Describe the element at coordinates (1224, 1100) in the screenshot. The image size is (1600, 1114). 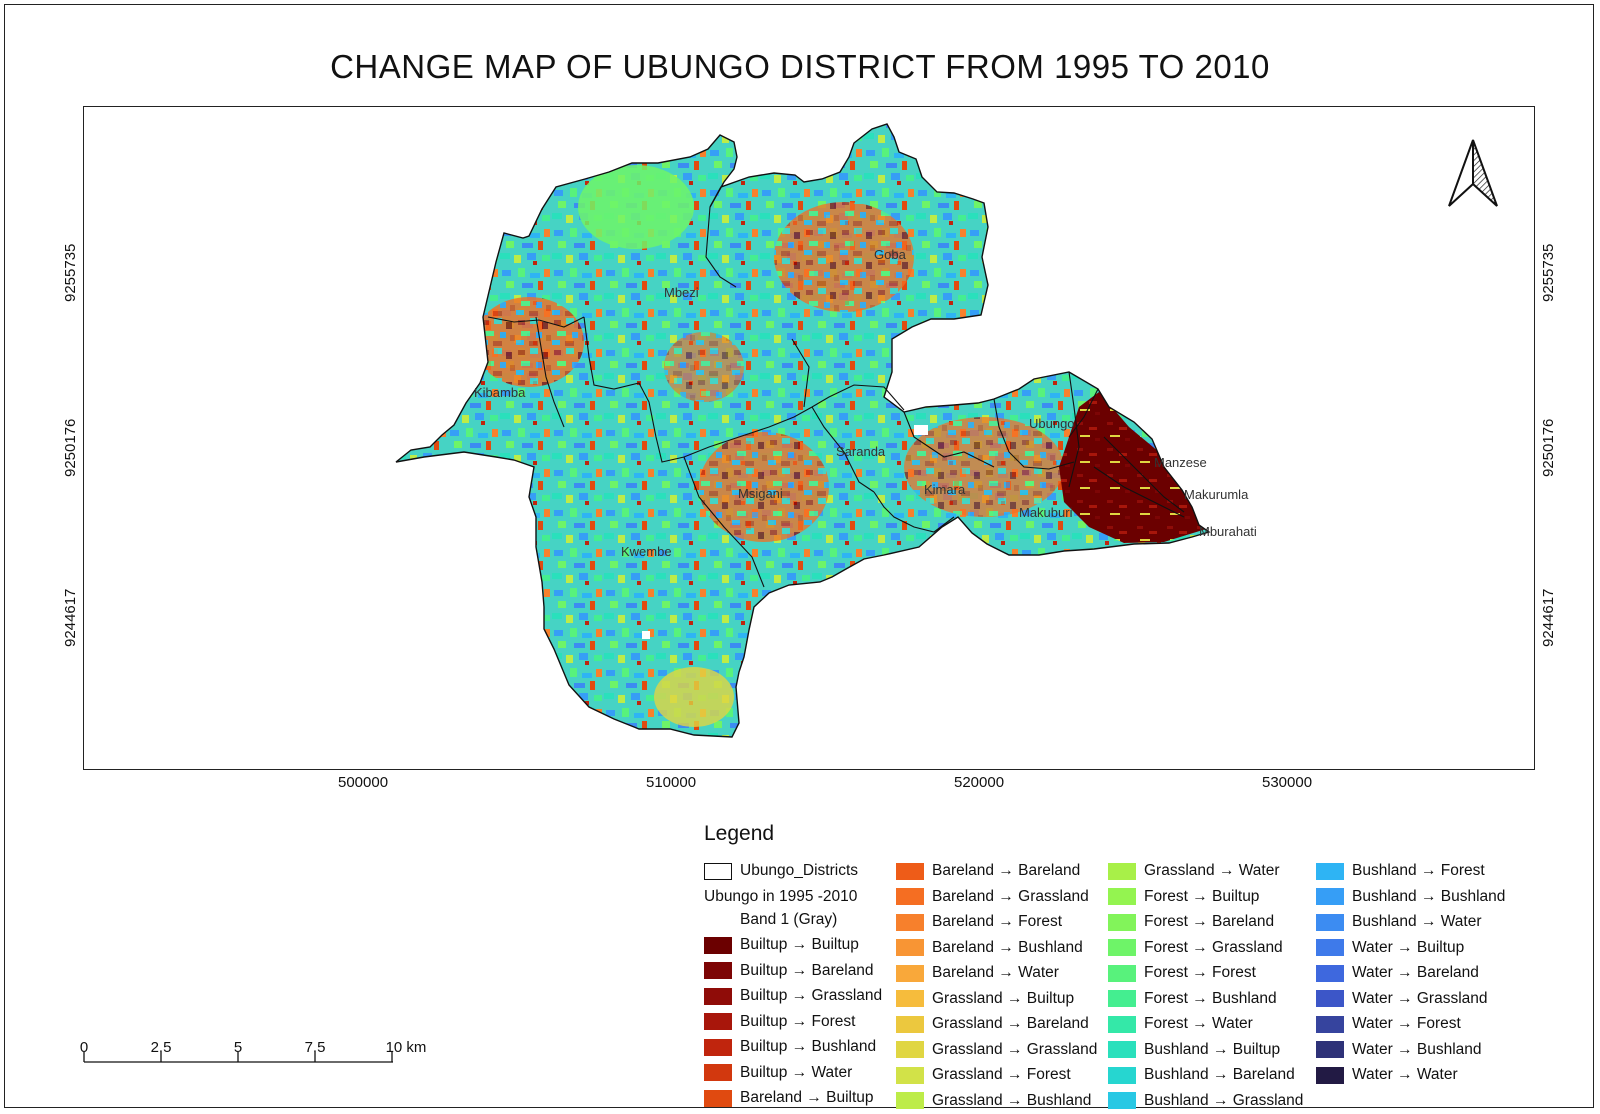
I see `legend-label: Bushland → Grassland` at that location.